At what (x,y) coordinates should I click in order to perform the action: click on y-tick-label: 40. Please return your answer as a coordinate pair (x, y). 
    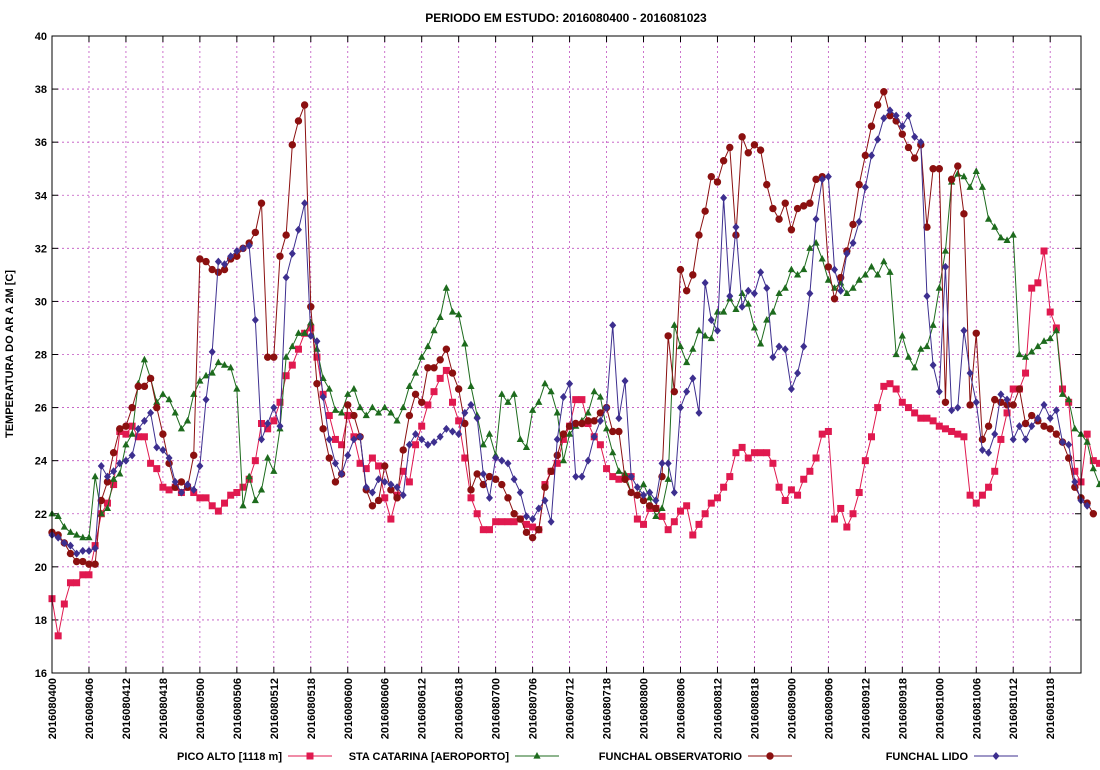
    Looking at the image, I should click on (41, 37).